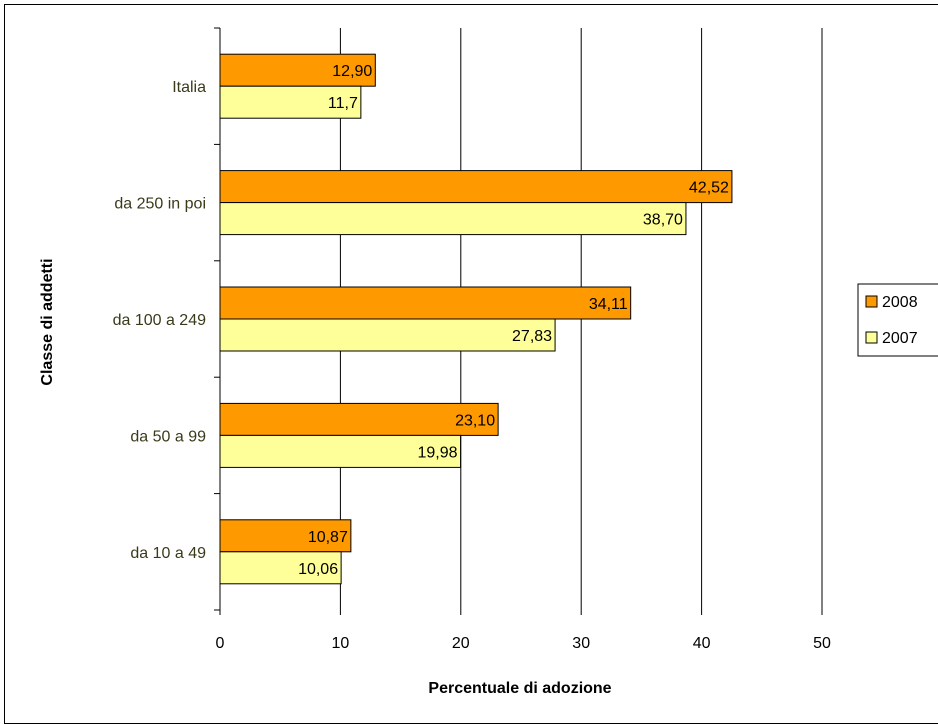 This screenshot has height=724, width=938. I want to click on data-label-2007: 11,7, so click(343, 103).